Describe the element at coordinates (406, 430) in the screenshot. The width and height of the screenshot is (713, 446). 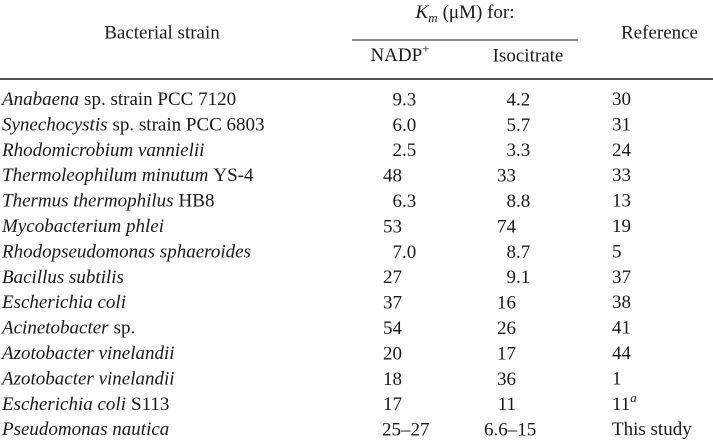
I see `nadp-km: 25–27` at that location.